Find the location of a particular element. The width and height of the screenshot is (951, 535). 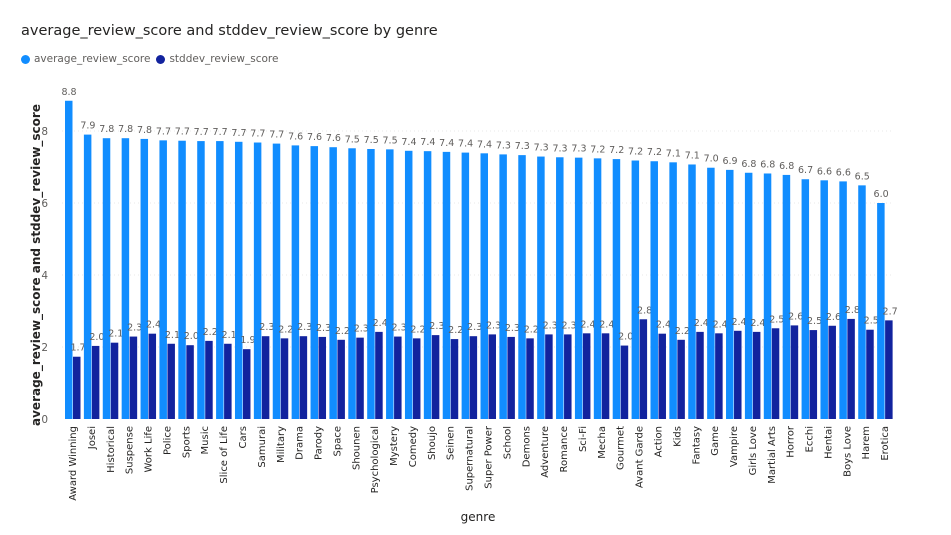

x-tick-label: Boys Love is located at coordinates (847, 451).